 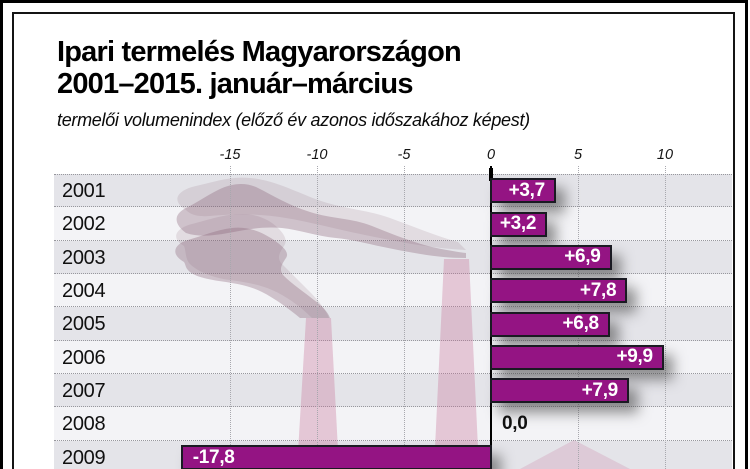 What do you see at coordinates (230, 317) in the screenshot?
I see `gridline--15` at bounding box center [230, 317].